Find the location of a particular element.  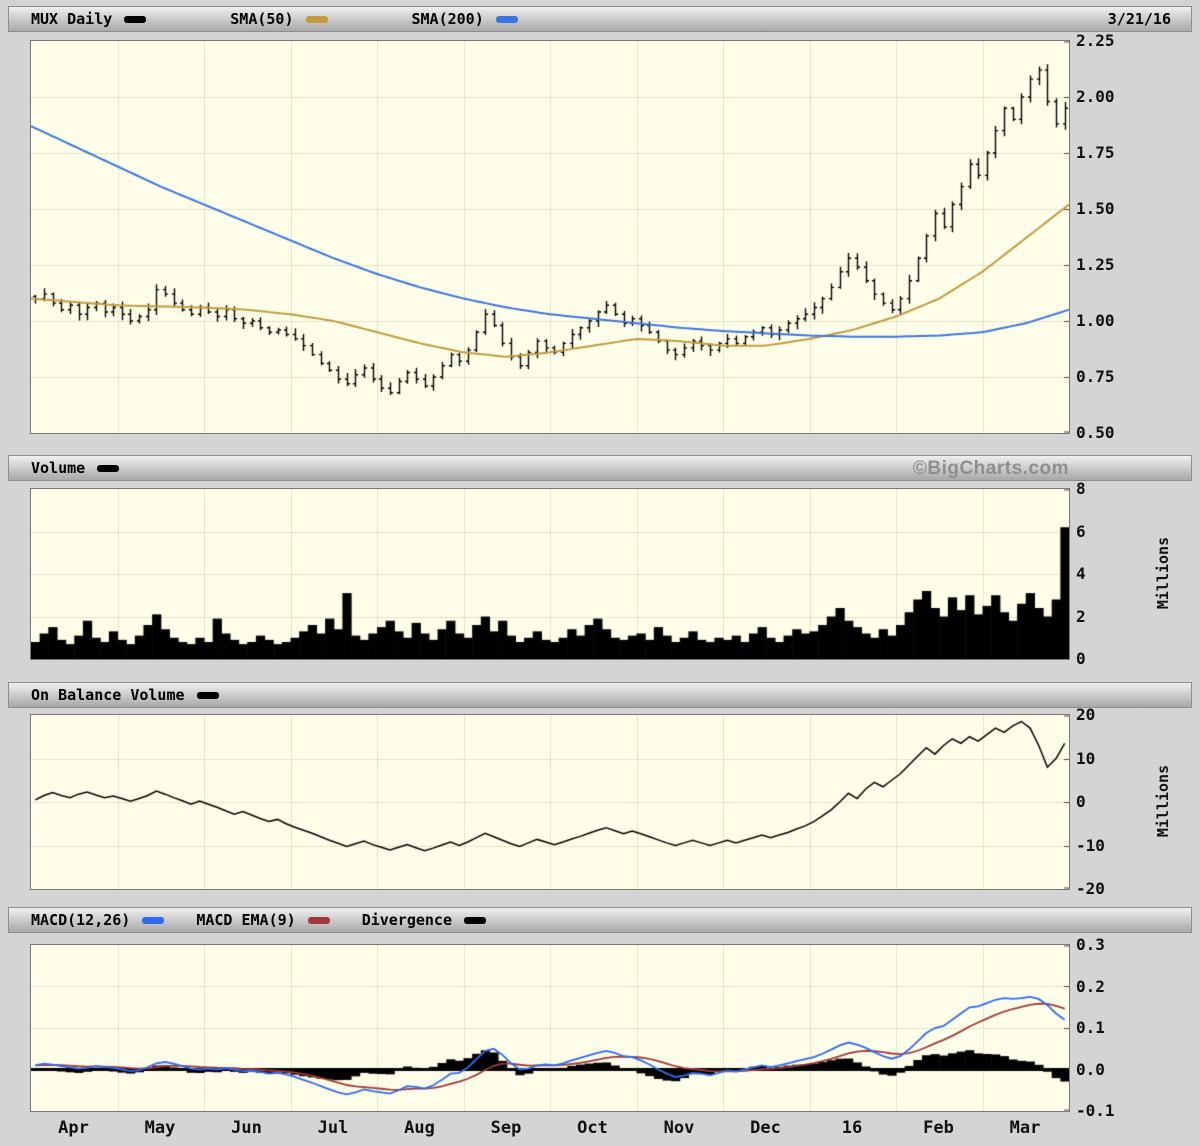

macd-ema-legend: MACD EMA(9) is located at coordinates (263, 920).